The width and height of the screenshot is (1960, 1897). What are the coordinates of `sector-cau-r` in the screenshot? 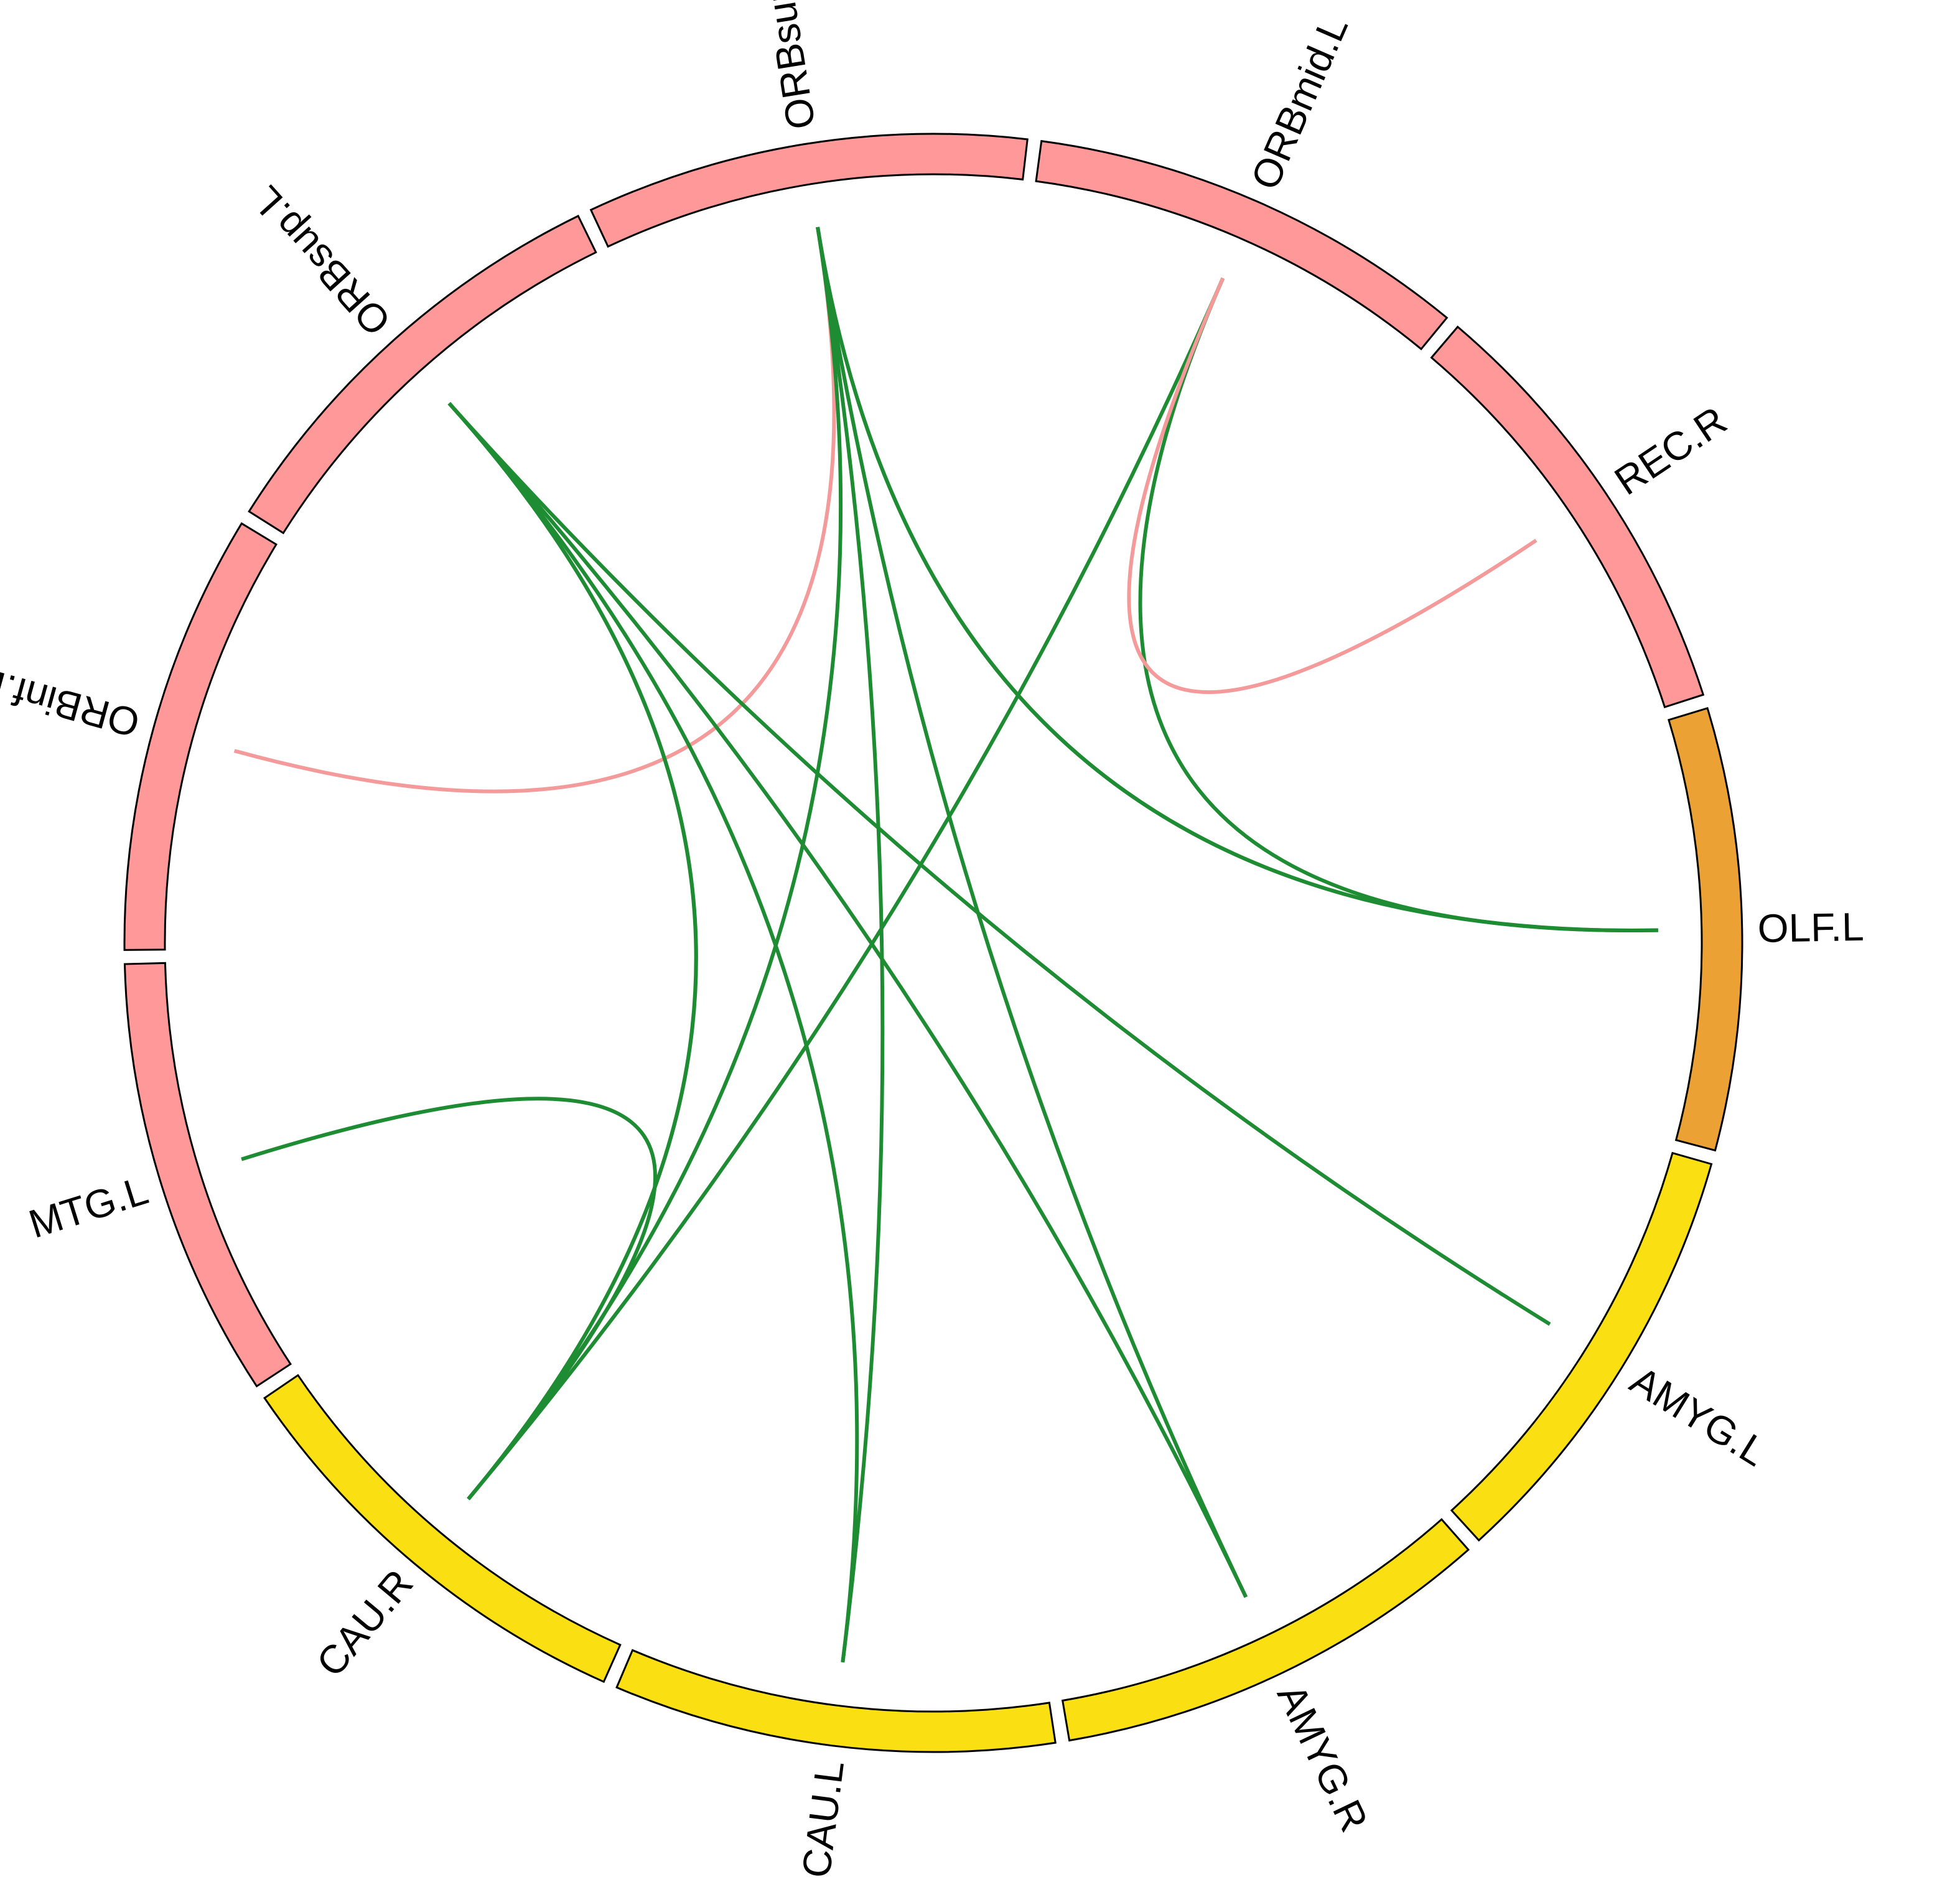 It's located at (443, 1529).